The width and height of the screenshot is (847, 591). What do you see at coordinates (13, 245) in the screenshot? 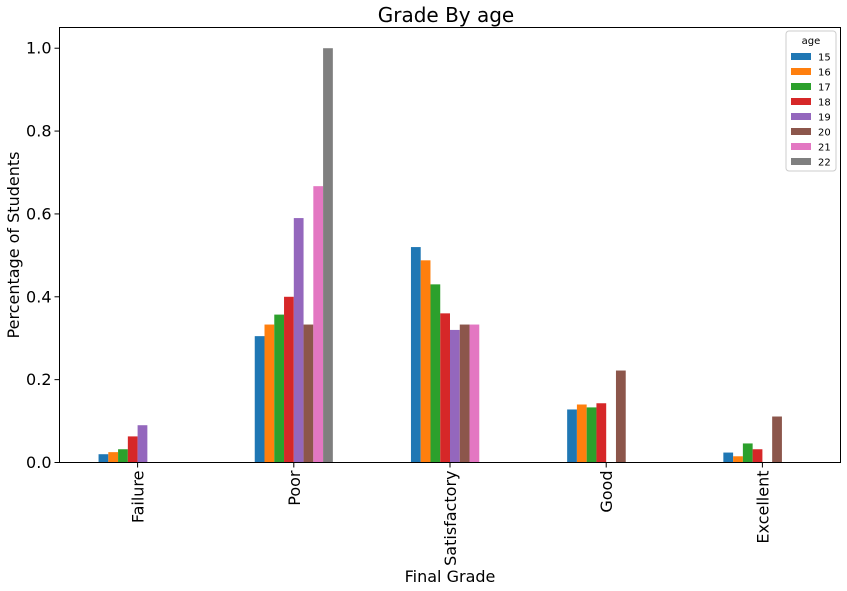
I see `y-axis-label: Percentage of Students` at bounding box center [13, 245].